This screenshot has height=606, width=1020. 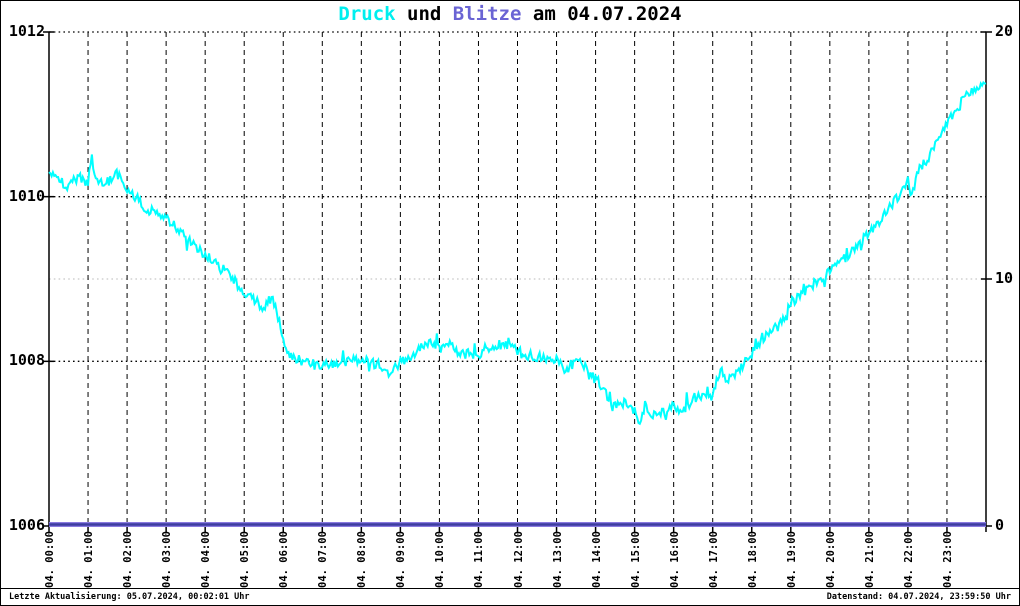 What do you see at coordinates (518, 559) in the screenshot?
I see `x-label-12: 04. 12:00` at bounding box center [518, 559].